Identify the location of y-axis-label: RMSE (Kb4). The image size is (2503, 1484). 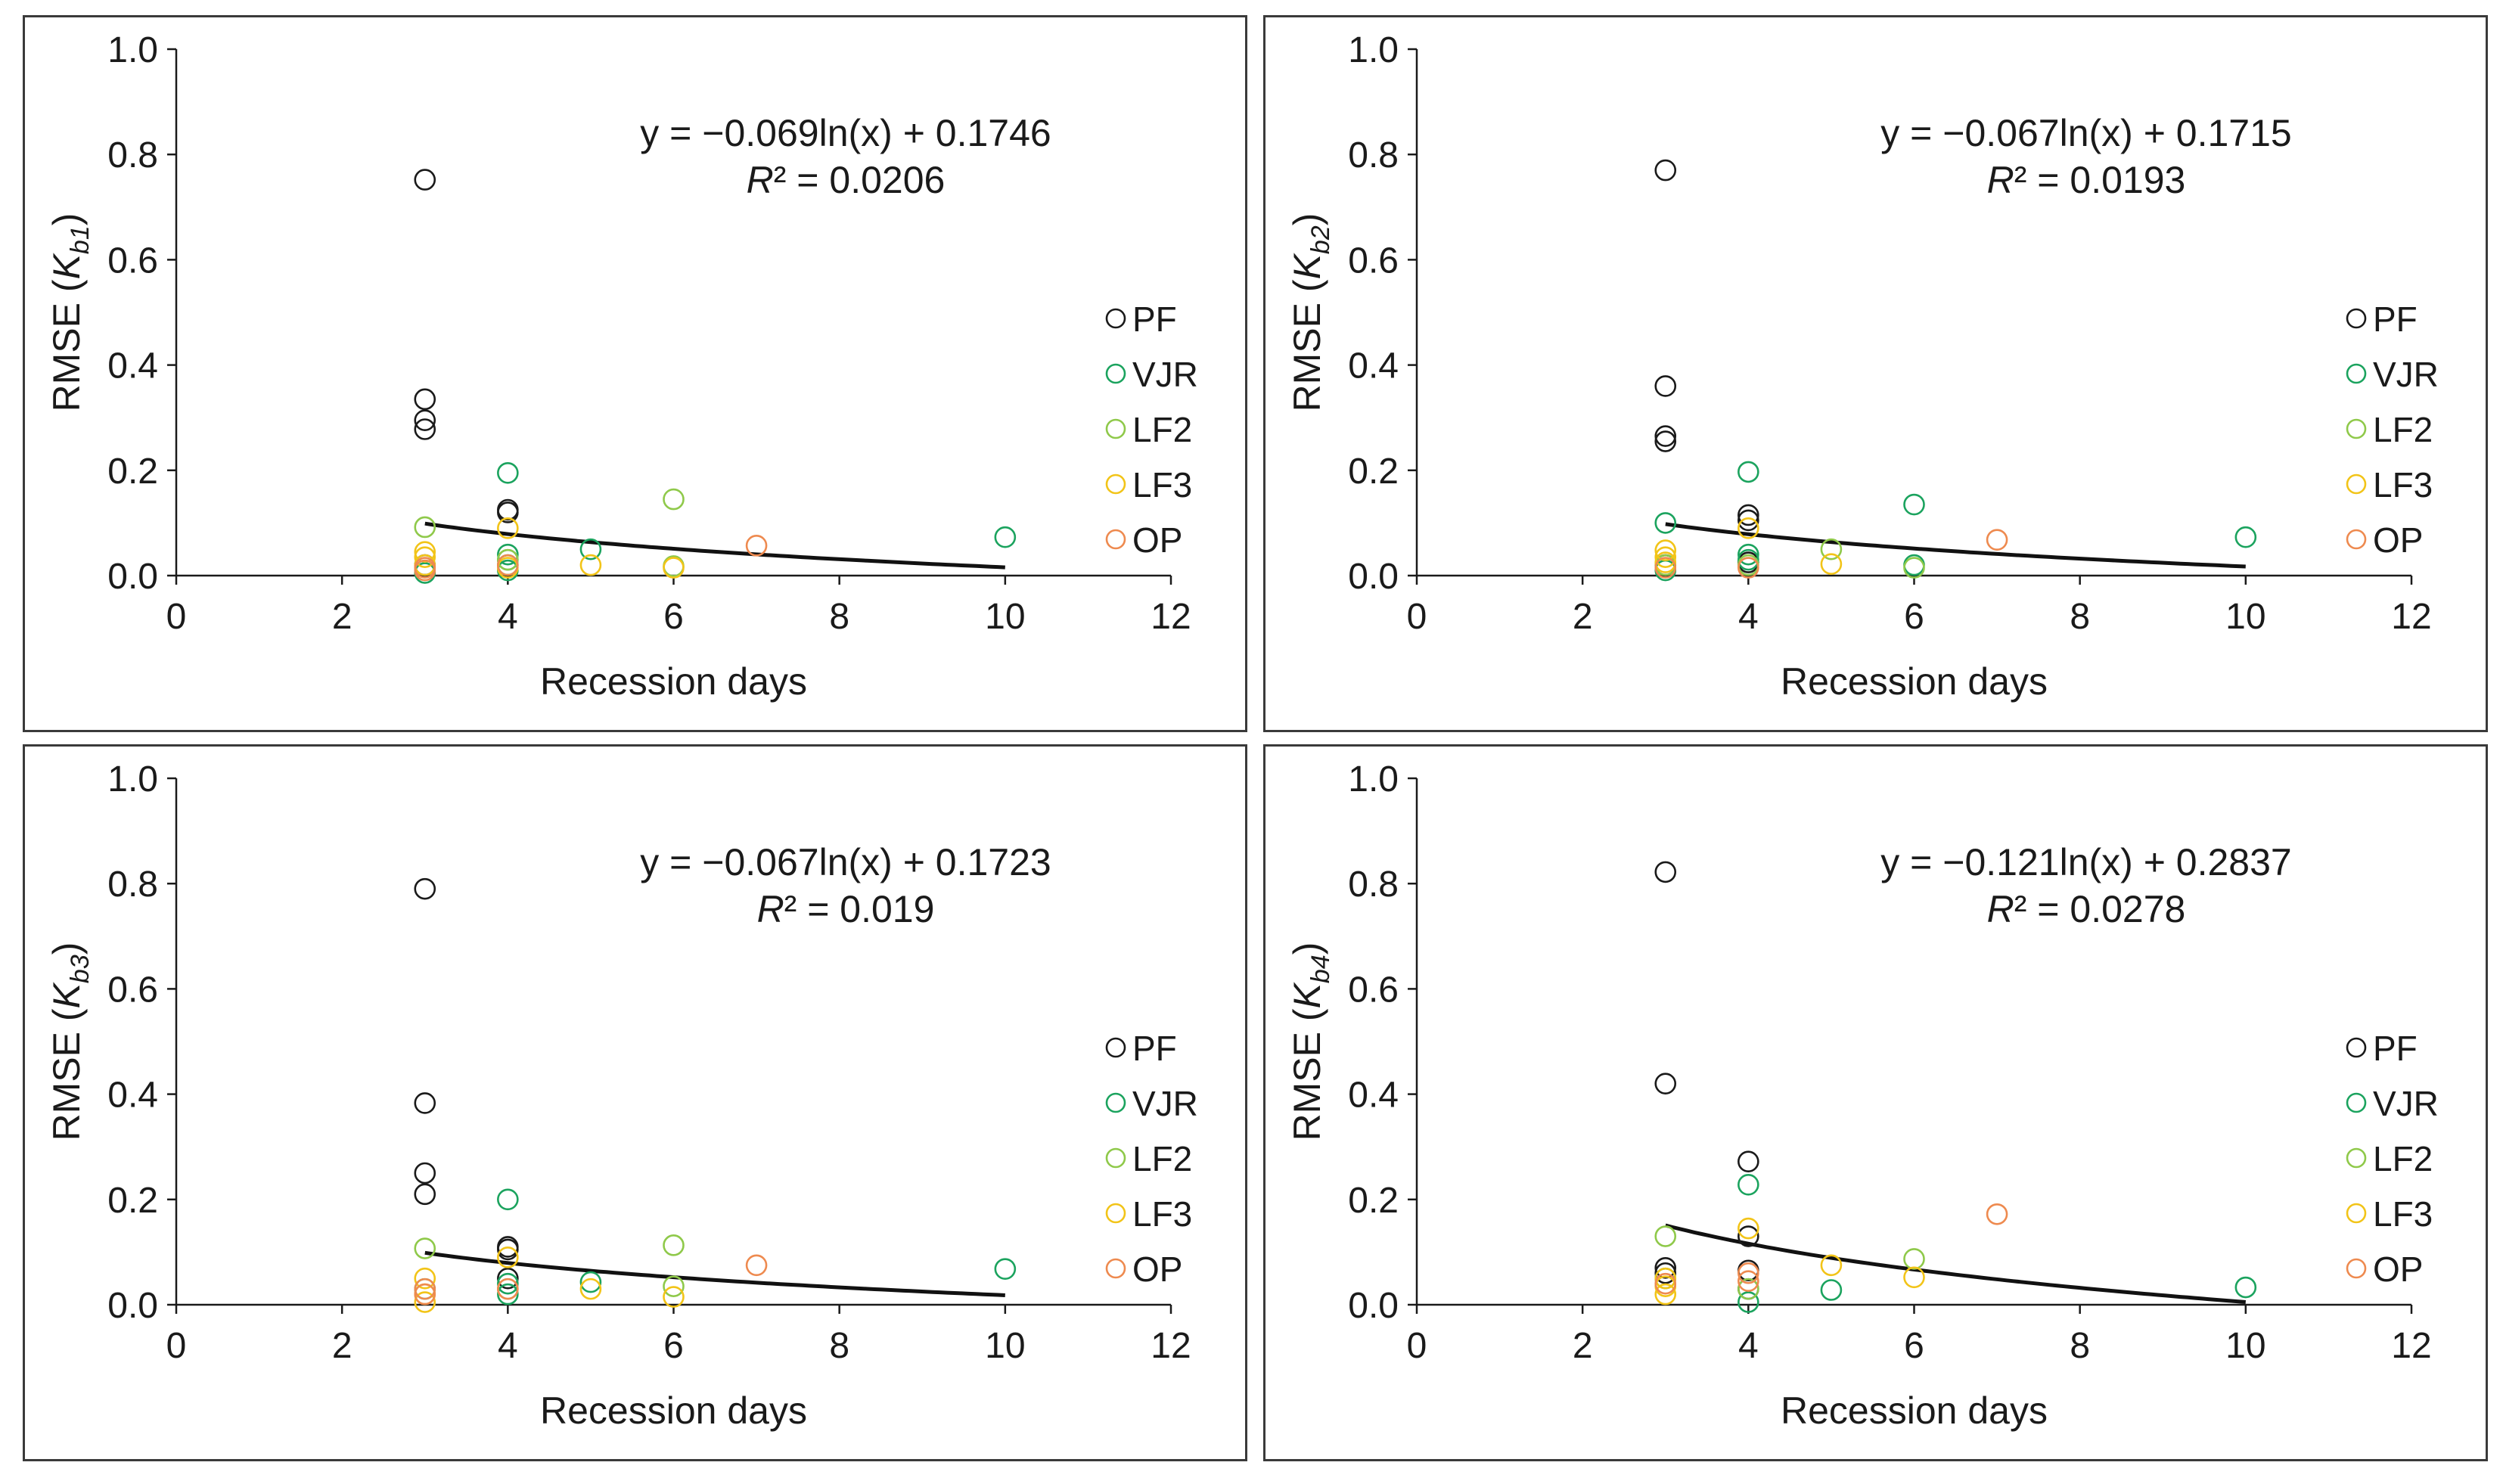
(1310, 1041).